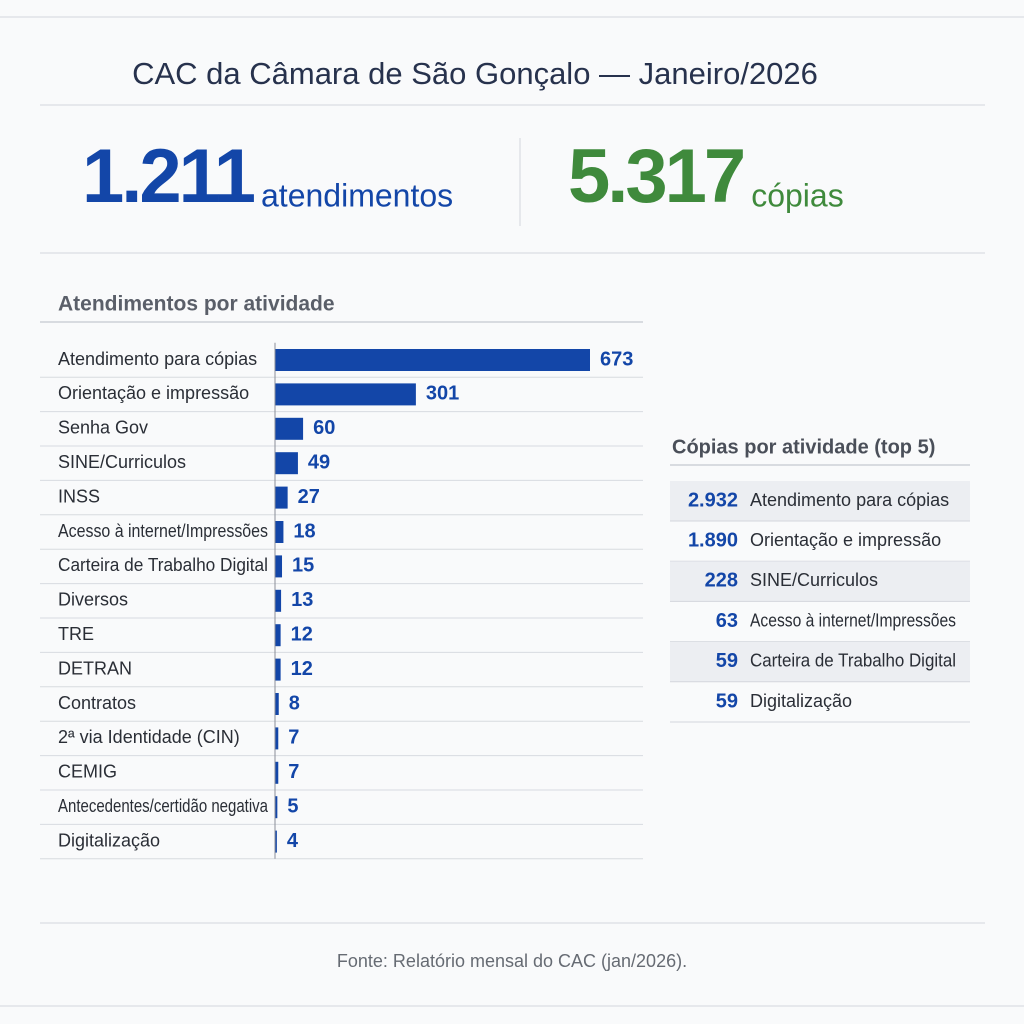  I want to click on category-label: Atendimento para cópias, so click(157, 359).